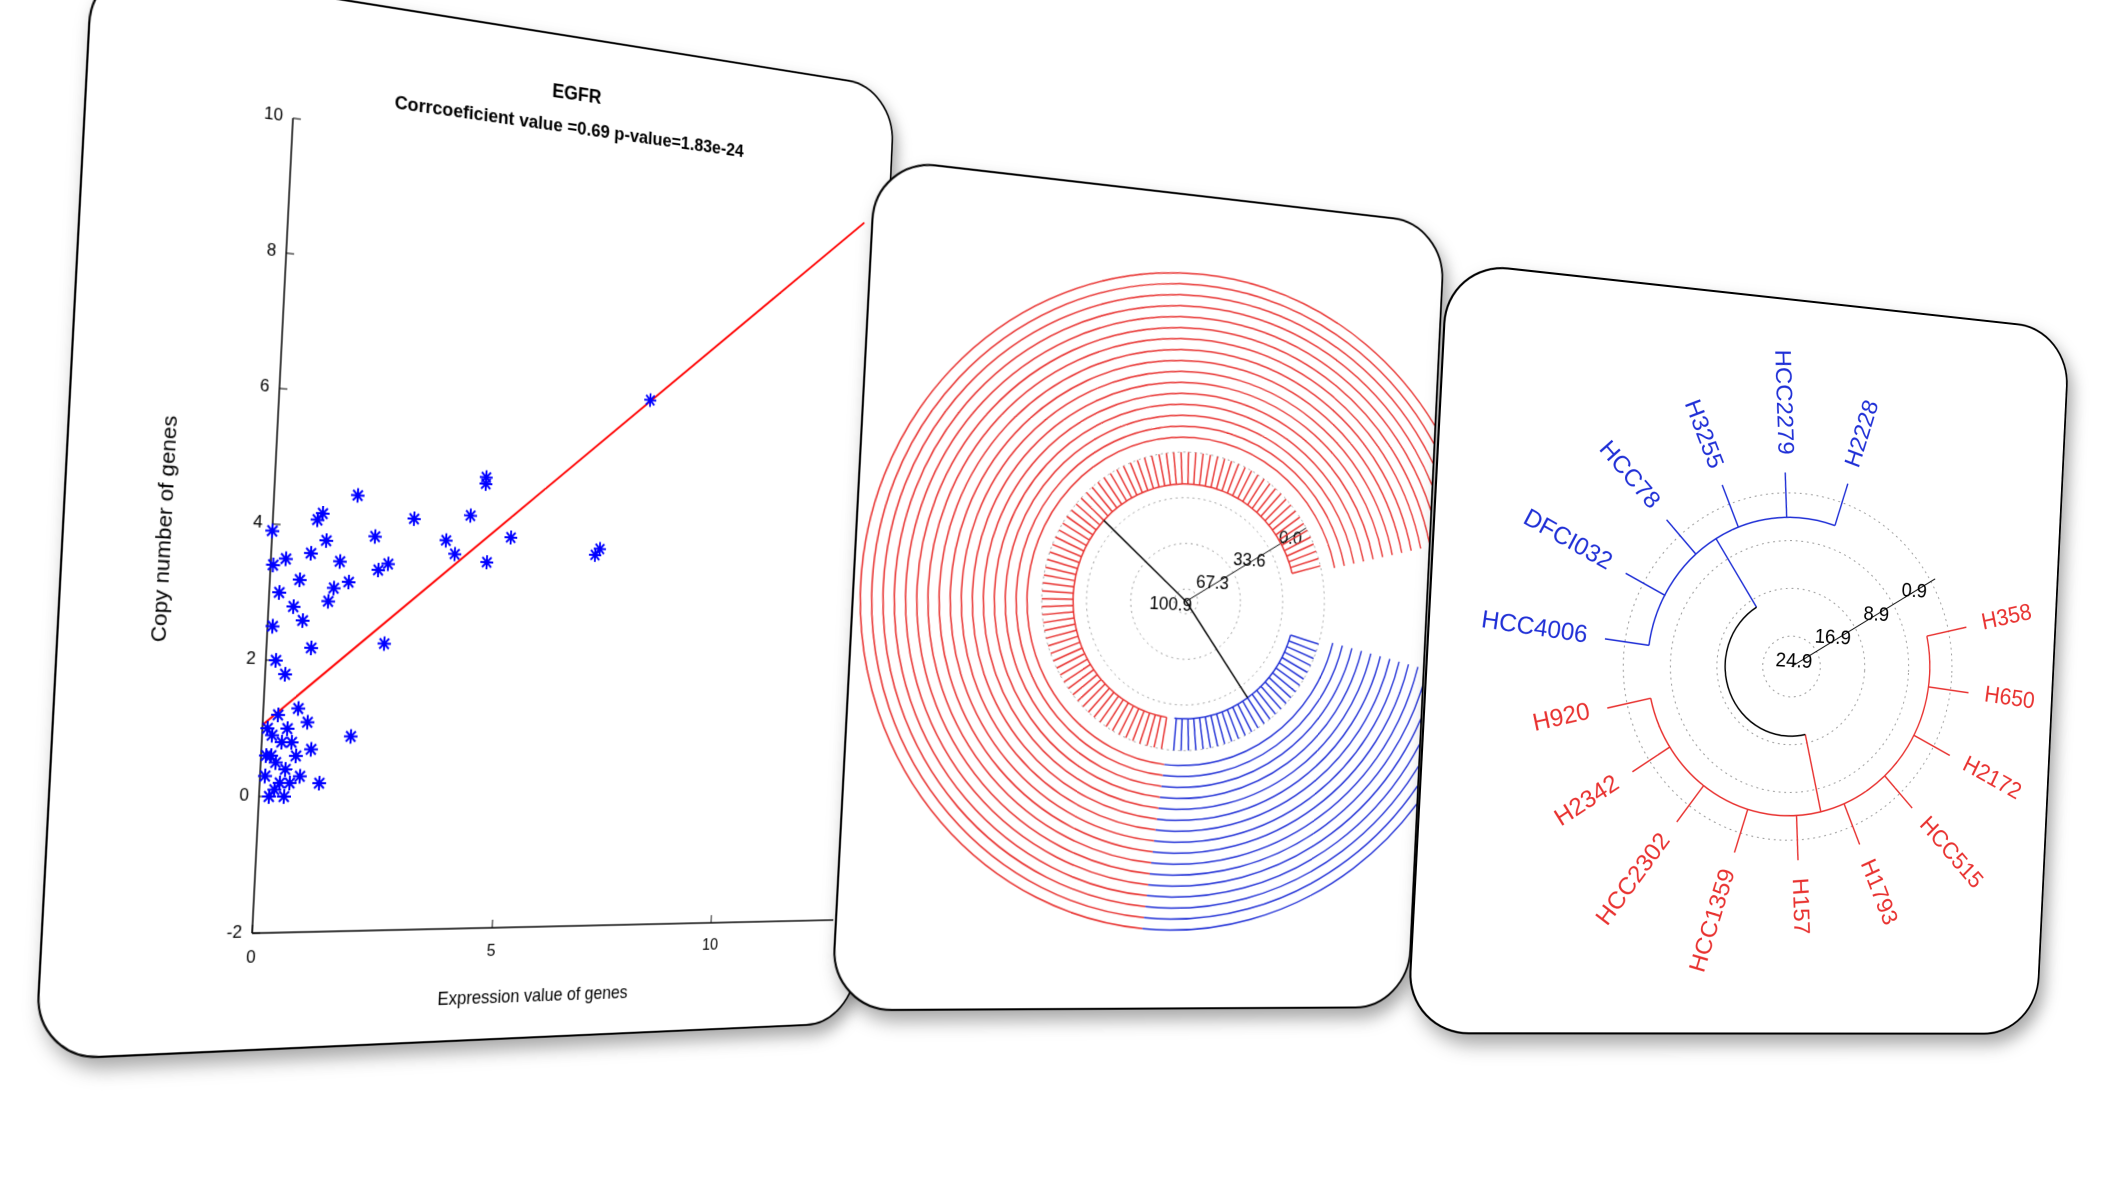  What do you see at coordinates (1587, 800) in the screenshot?
I see `leaf-label: H2342` at bounding box center [1587, 800].